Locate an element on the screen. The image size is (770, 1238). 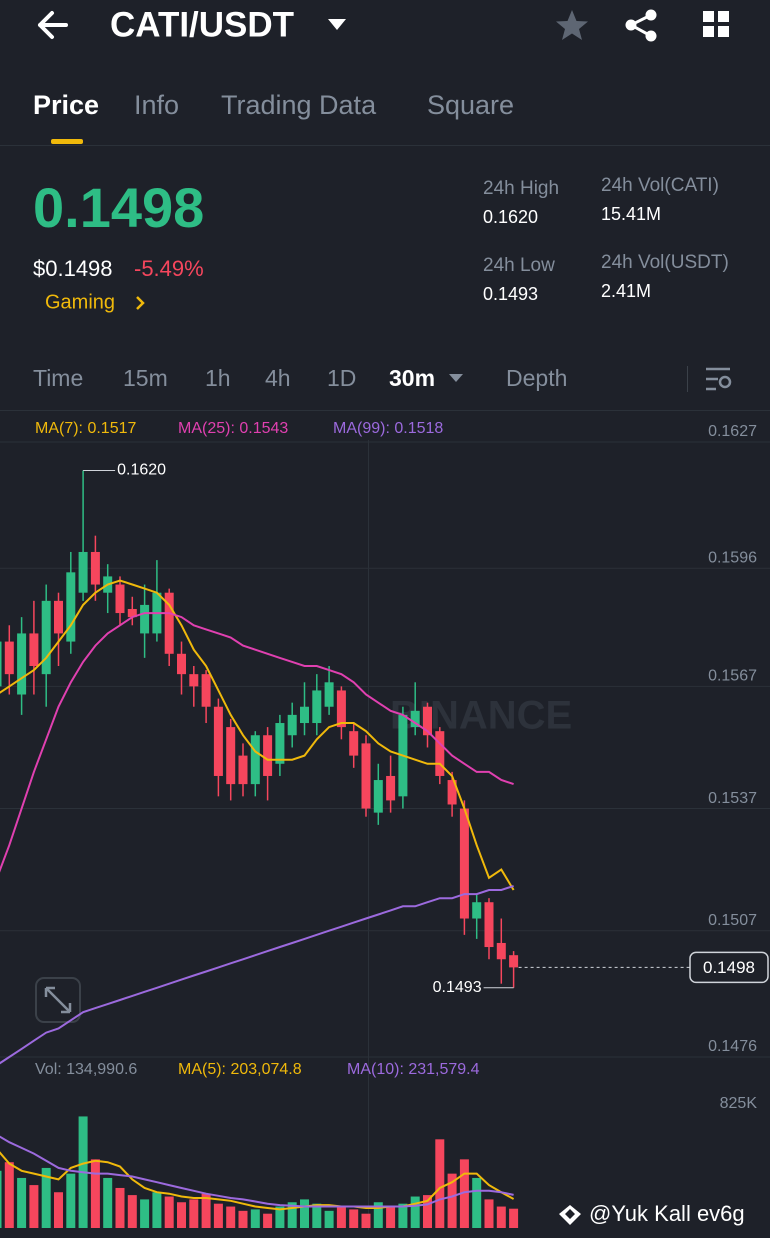
favorite-icon is located at coordinates (572, 25).